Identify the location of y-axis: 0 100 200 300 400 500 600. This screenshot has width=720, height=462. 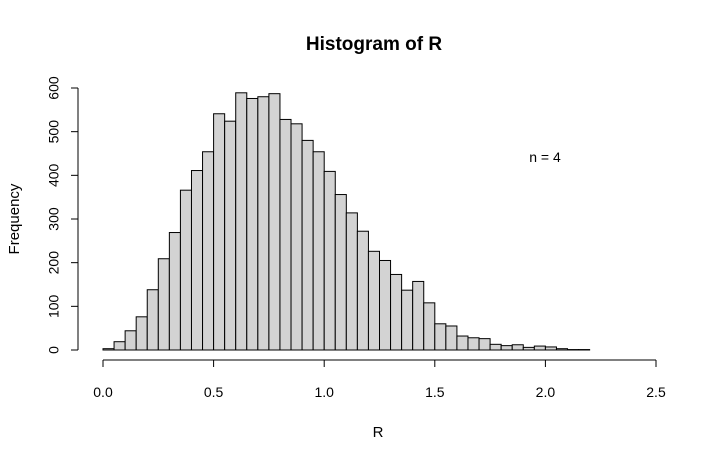
(62, 215).